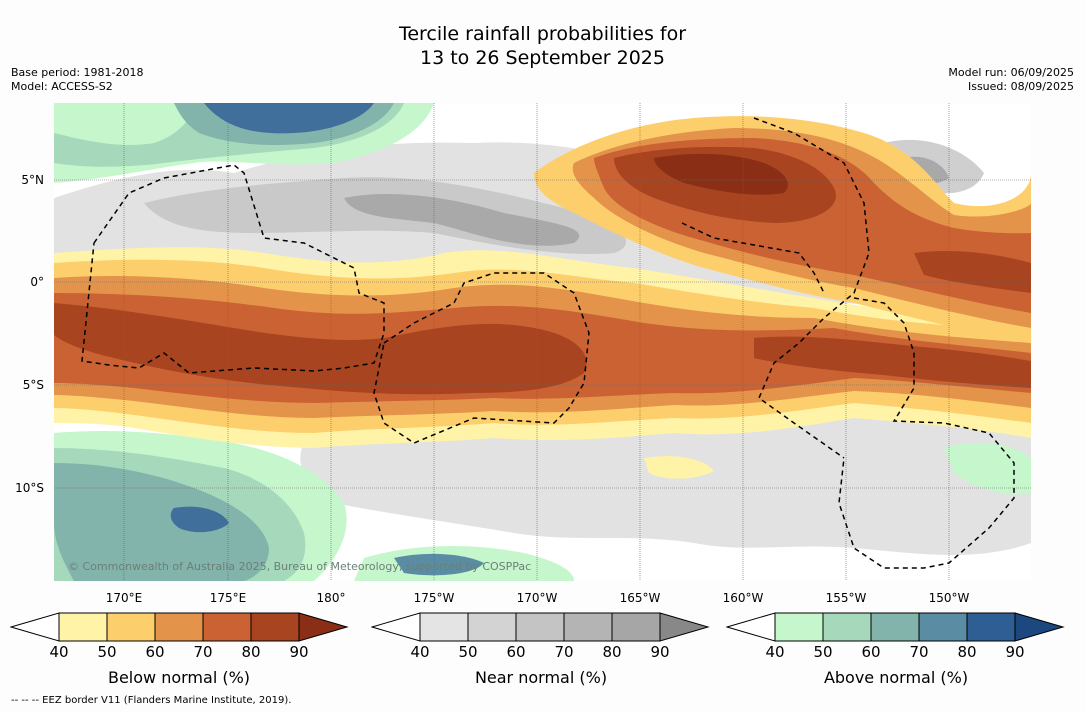 Image resolution: width=1085 pixels, height=713 pixels. I want to click on colorbar-below-min-arrow, so click(35, 627).